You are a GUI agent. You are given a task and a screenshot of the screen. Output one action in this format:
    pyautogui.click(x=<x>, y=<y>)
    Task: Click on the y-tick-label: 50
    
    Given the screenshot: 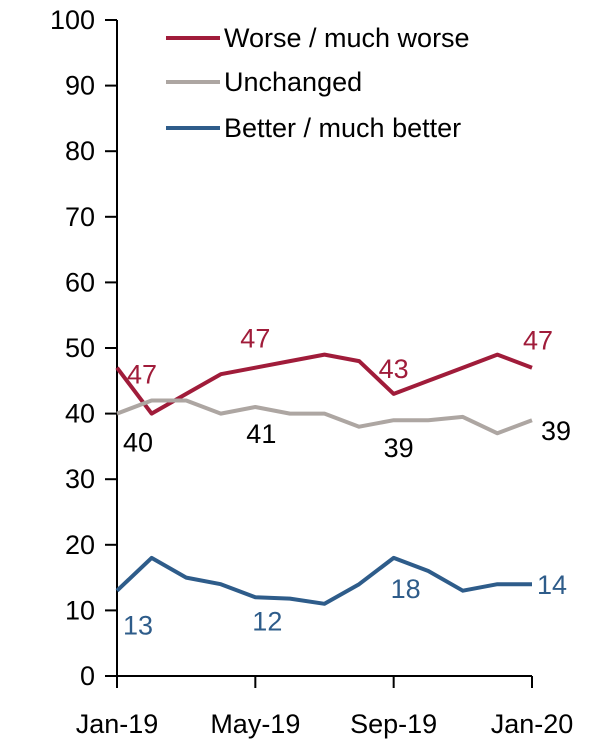 What is the action you would take?
    pyautogui.click(x=80, y=348)
    